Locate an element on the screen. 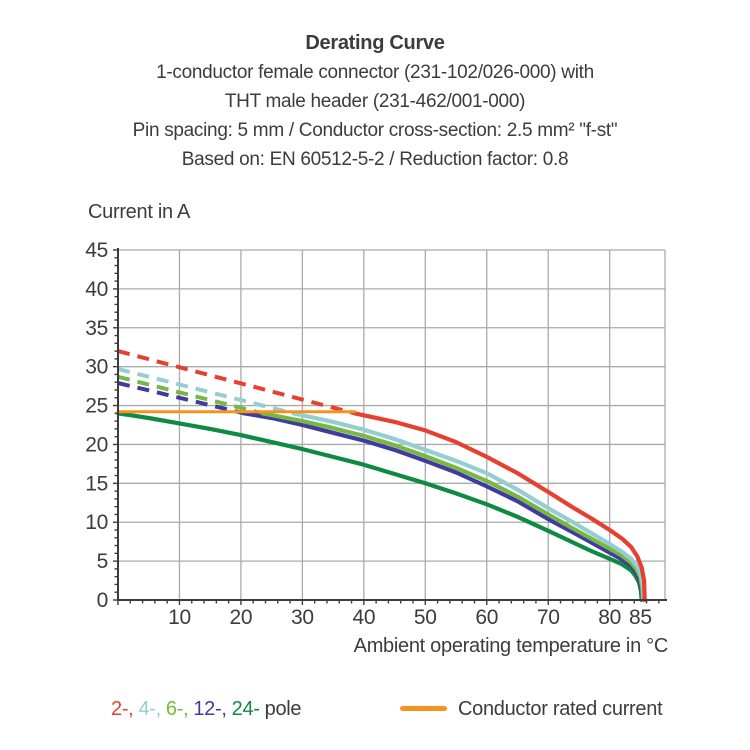 The width and height of the screenshot is (750, 750). legend-pole-counts: 2-, 4-, 6-, 12-, 24- pole is located at coordinates (208, 709).